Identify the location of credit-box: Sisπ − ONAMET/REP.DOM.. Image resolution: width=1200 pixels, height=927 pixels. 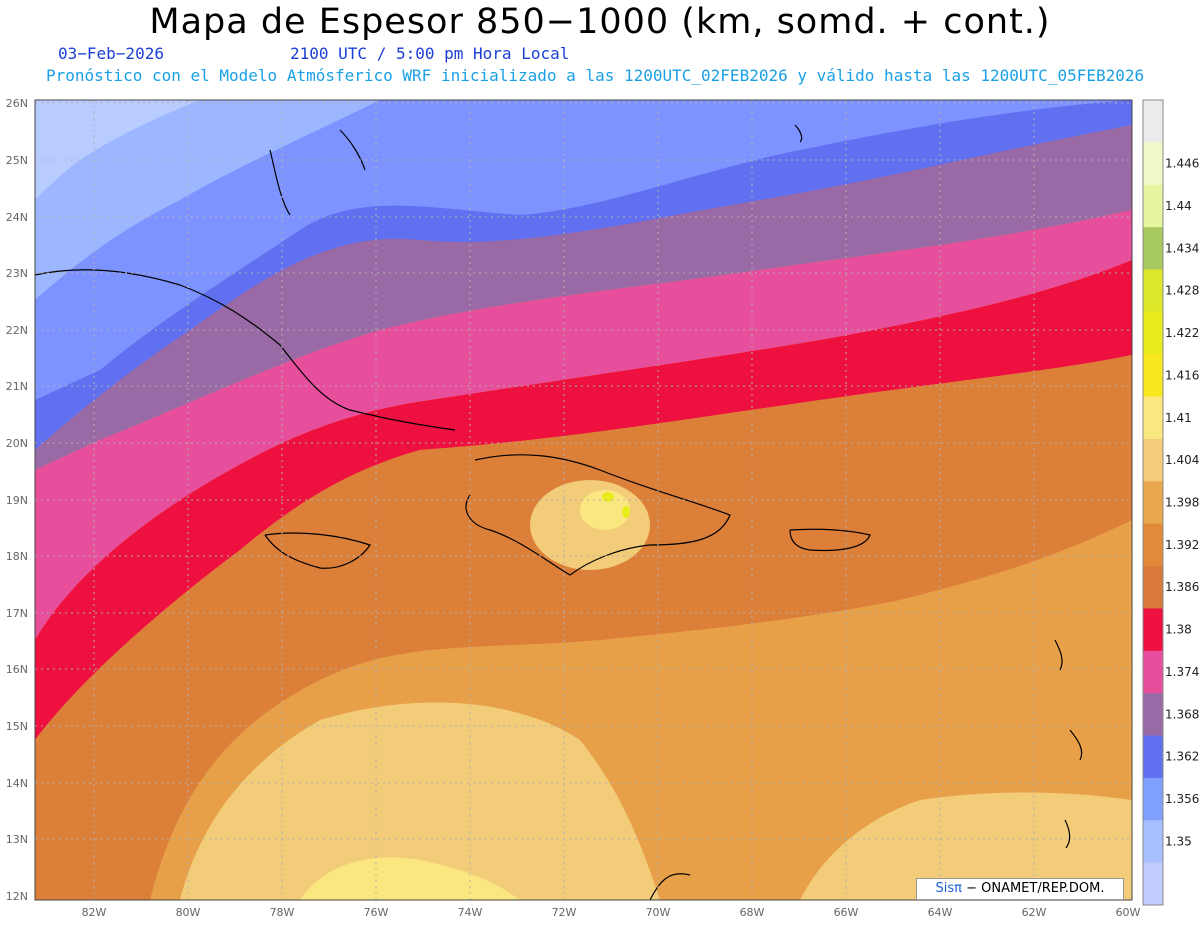
(1020, 889).